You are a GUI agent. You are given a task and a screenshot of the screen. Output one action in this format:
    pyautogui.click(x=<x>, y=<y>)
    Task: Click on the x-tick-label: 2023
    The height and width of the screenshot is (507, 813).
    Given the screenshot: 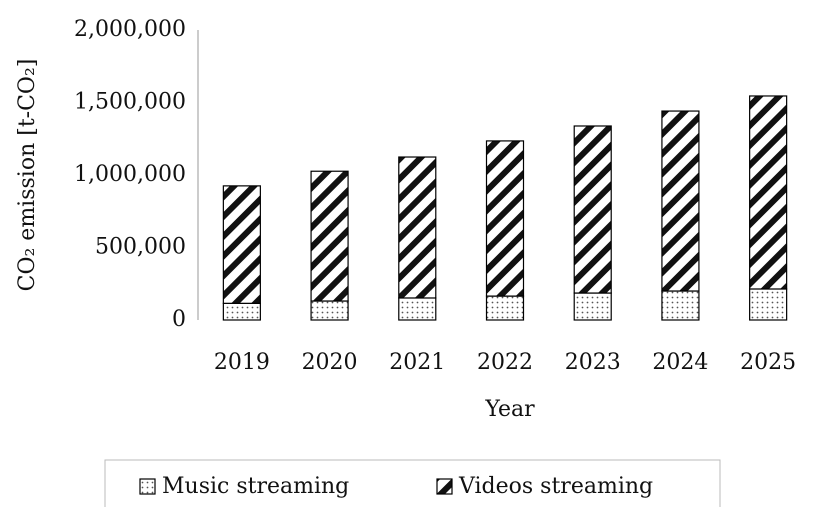 What is the action you would take?
    pyautogui.click(x=593, y=362)
    